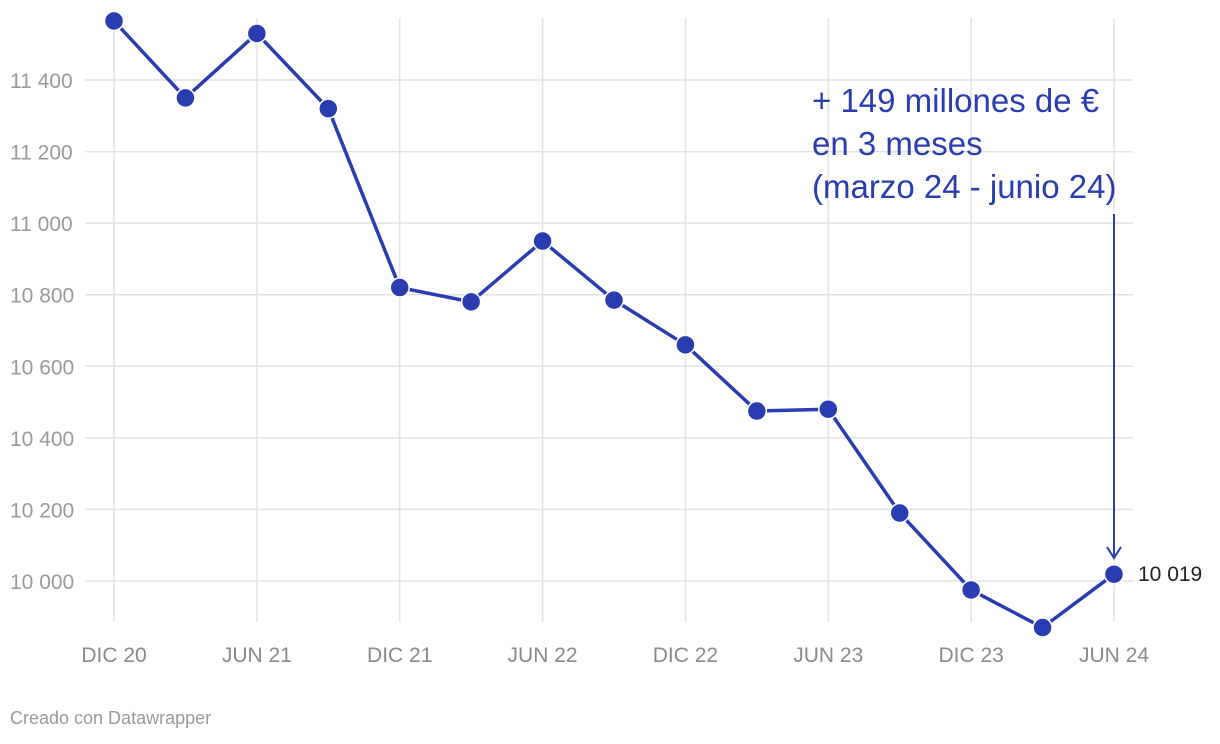 The width and height of the screenshot is (1220, 744). Describe the element at coordinates (955, 100) in the screenshot. I see `annotation-line-1: + 149 millones de €` at that location.